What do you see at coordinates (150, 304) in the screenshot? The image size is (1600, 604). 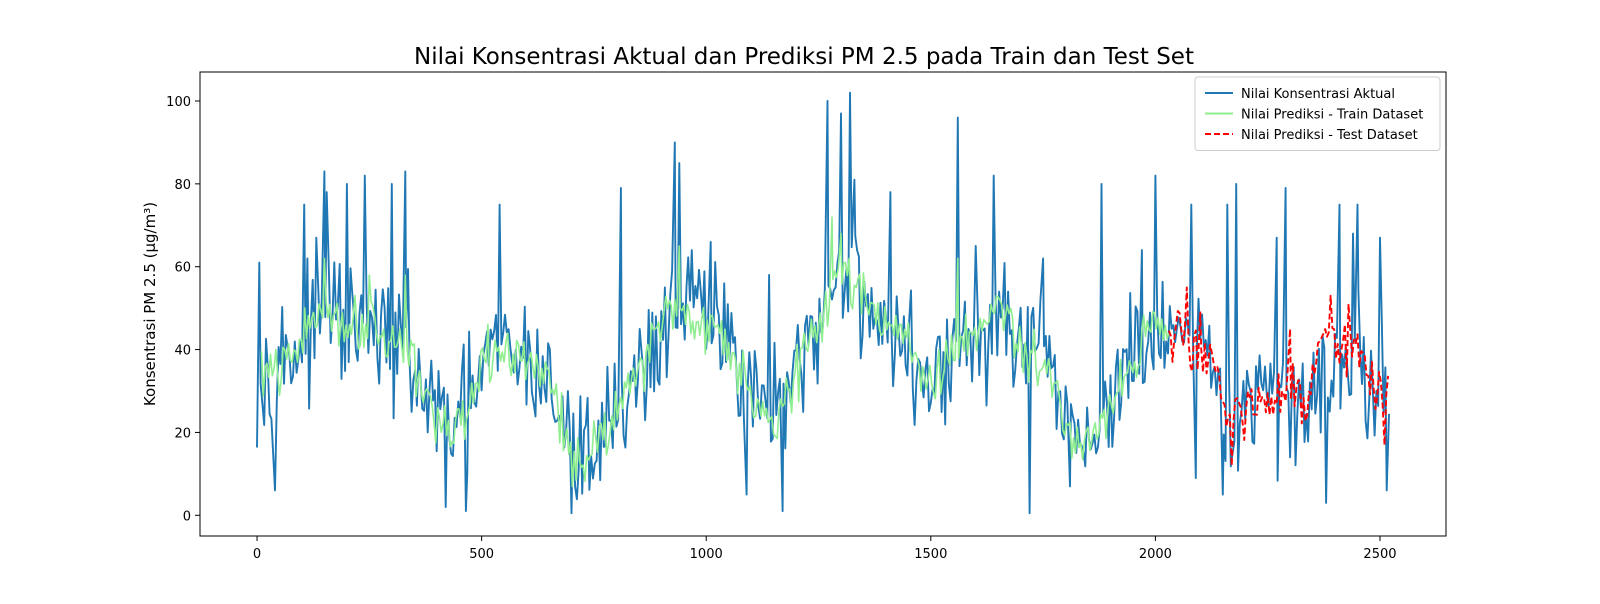 I see `y-axis-title: Konsentrasi PM 2.5 (µg/m³)` at bounding box center [150, 304].